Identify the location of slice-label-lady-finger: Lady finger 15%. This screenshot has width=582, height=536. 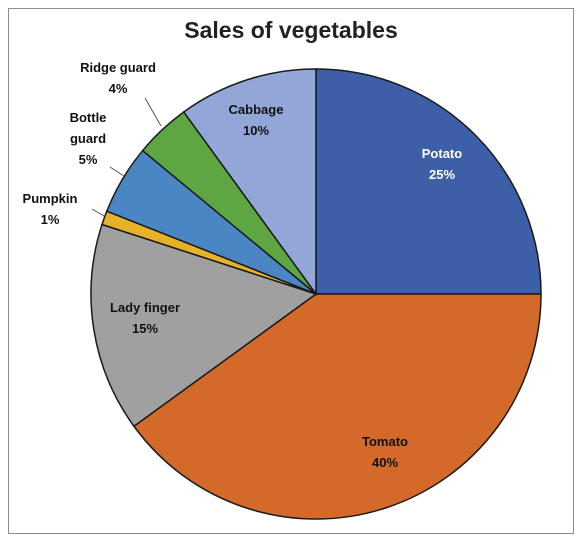
(145, 318).